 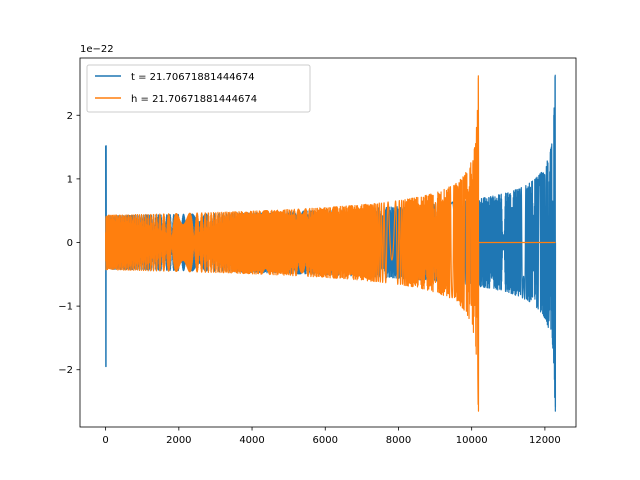 I want to click on y-tick-label: −1, so click(x=65, y=307).